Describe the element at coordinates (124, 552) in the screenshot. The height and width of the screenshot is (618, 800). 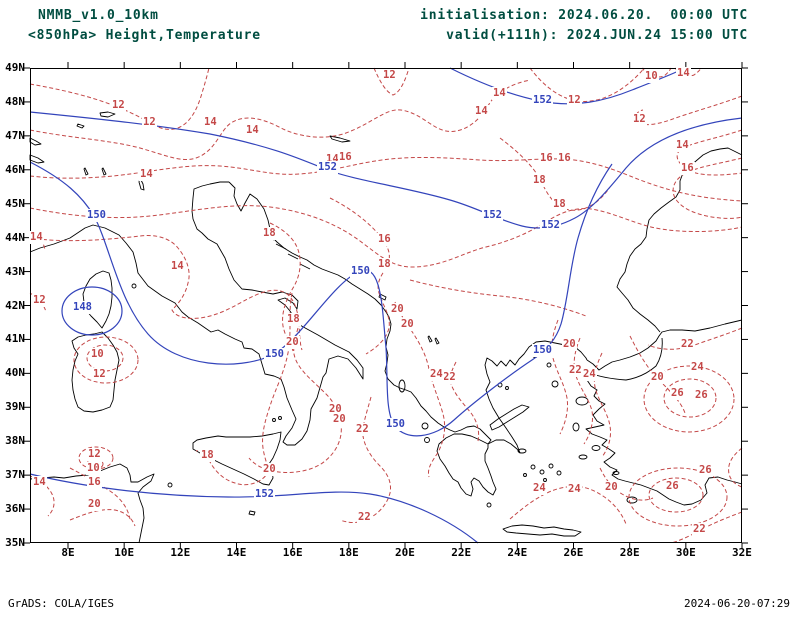
I see `lon-tick-label: 10E` at that location.